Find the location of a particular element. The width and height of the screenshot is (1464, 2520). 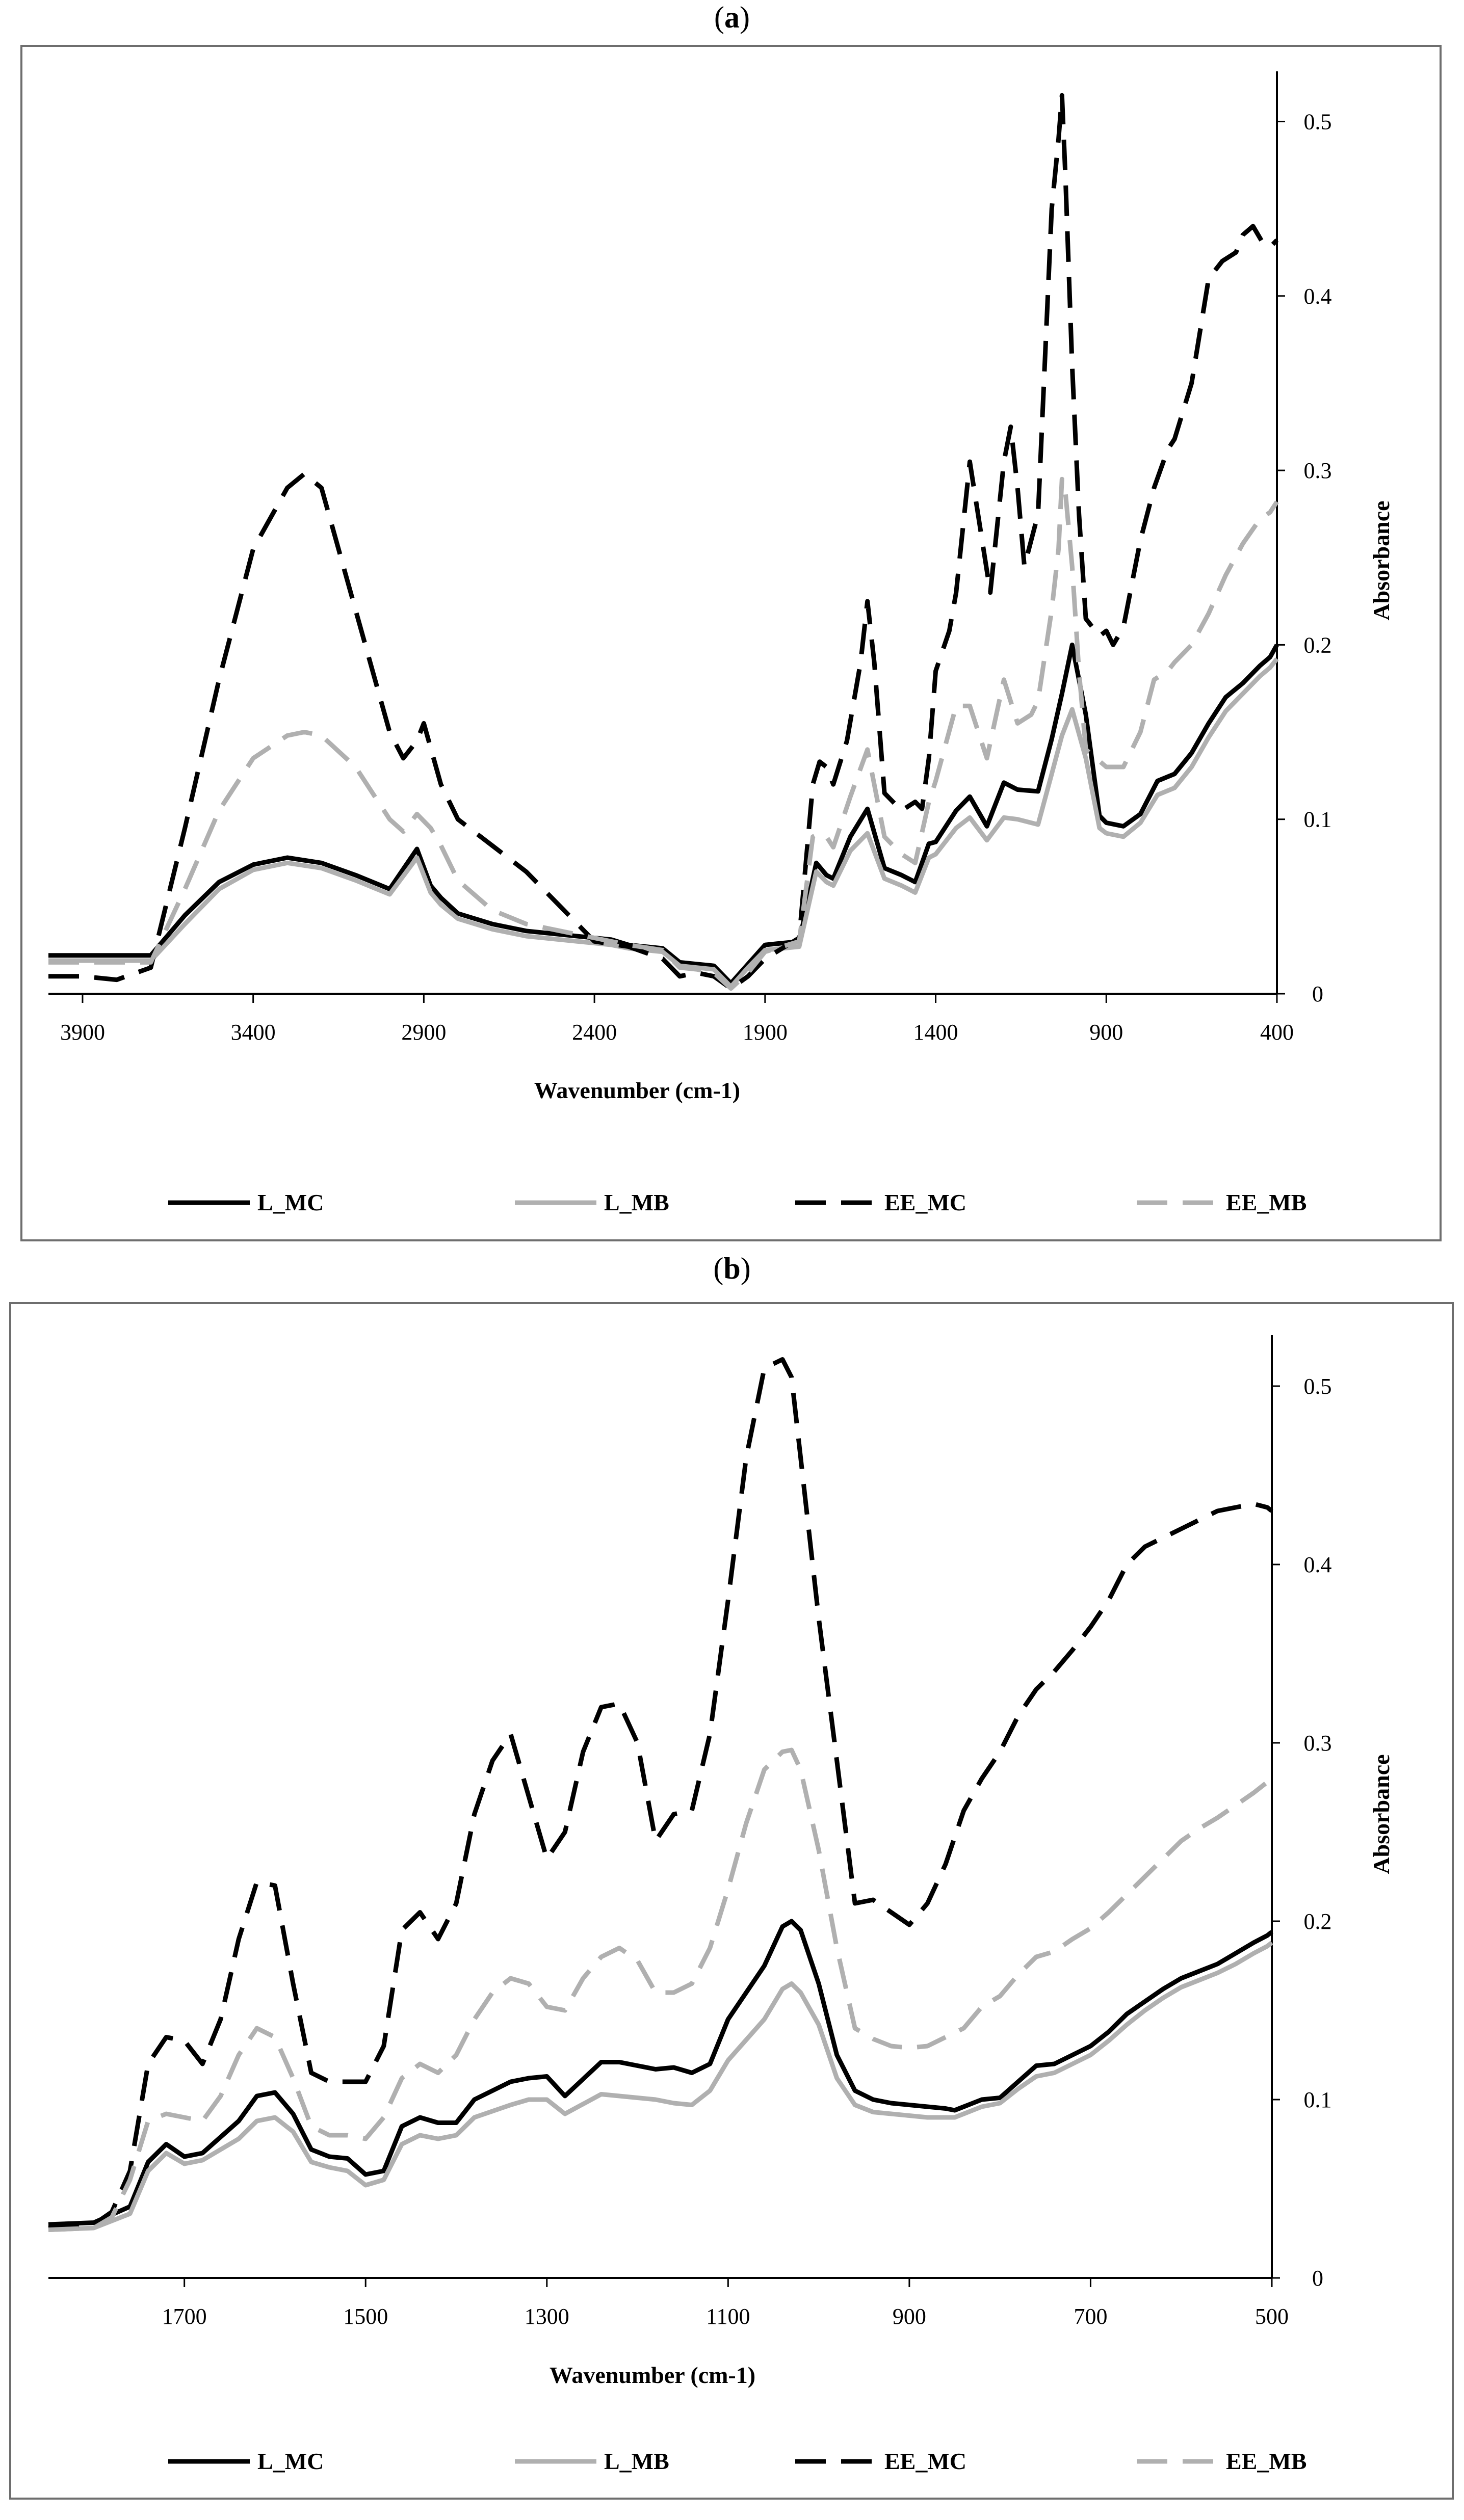

chart-b-x-tick-label: 1100 is located at coordinates (728, 2316).